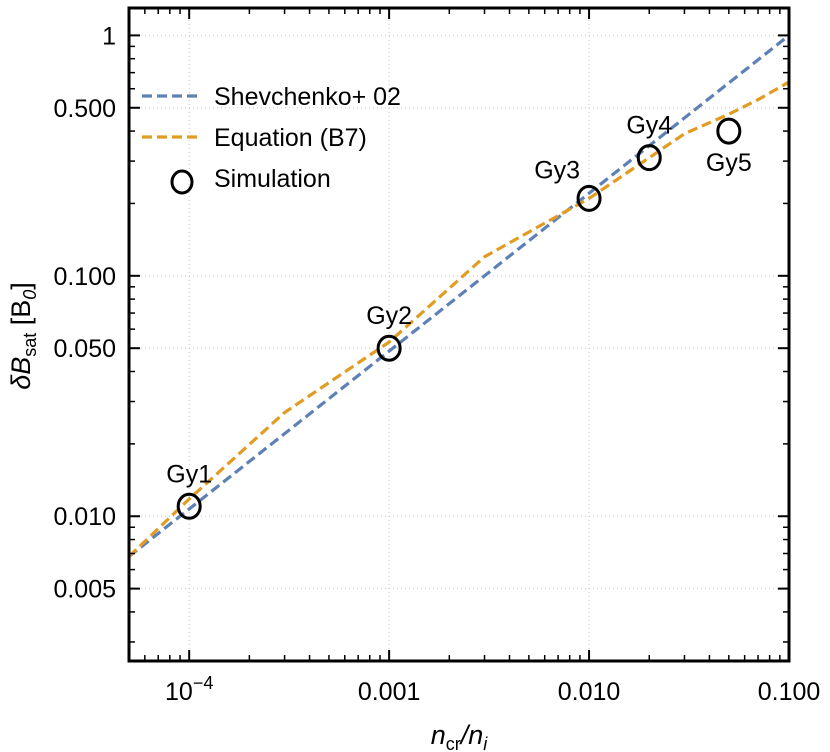 The image size is (830, 752). Describe the element at coordinates (389, 692) in the screenshot. I see `x-tick-label: 0.001` at that location.